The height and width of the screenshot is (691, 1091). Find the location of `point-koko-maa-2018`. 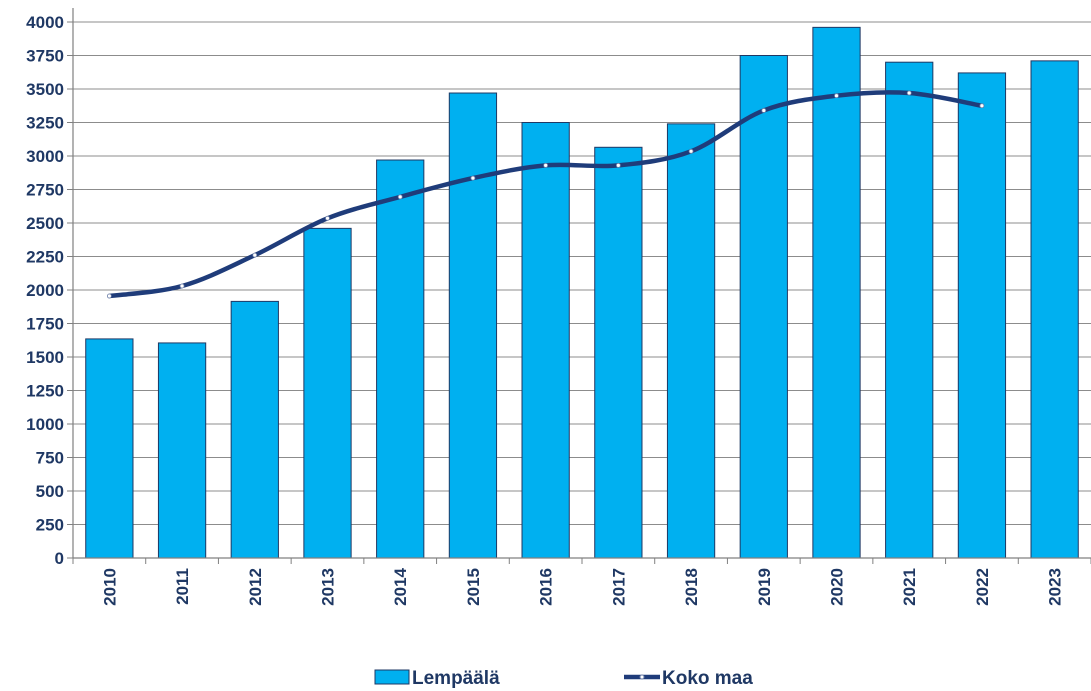

point-koko-maa-2018 is located at coordinates (691, 151).